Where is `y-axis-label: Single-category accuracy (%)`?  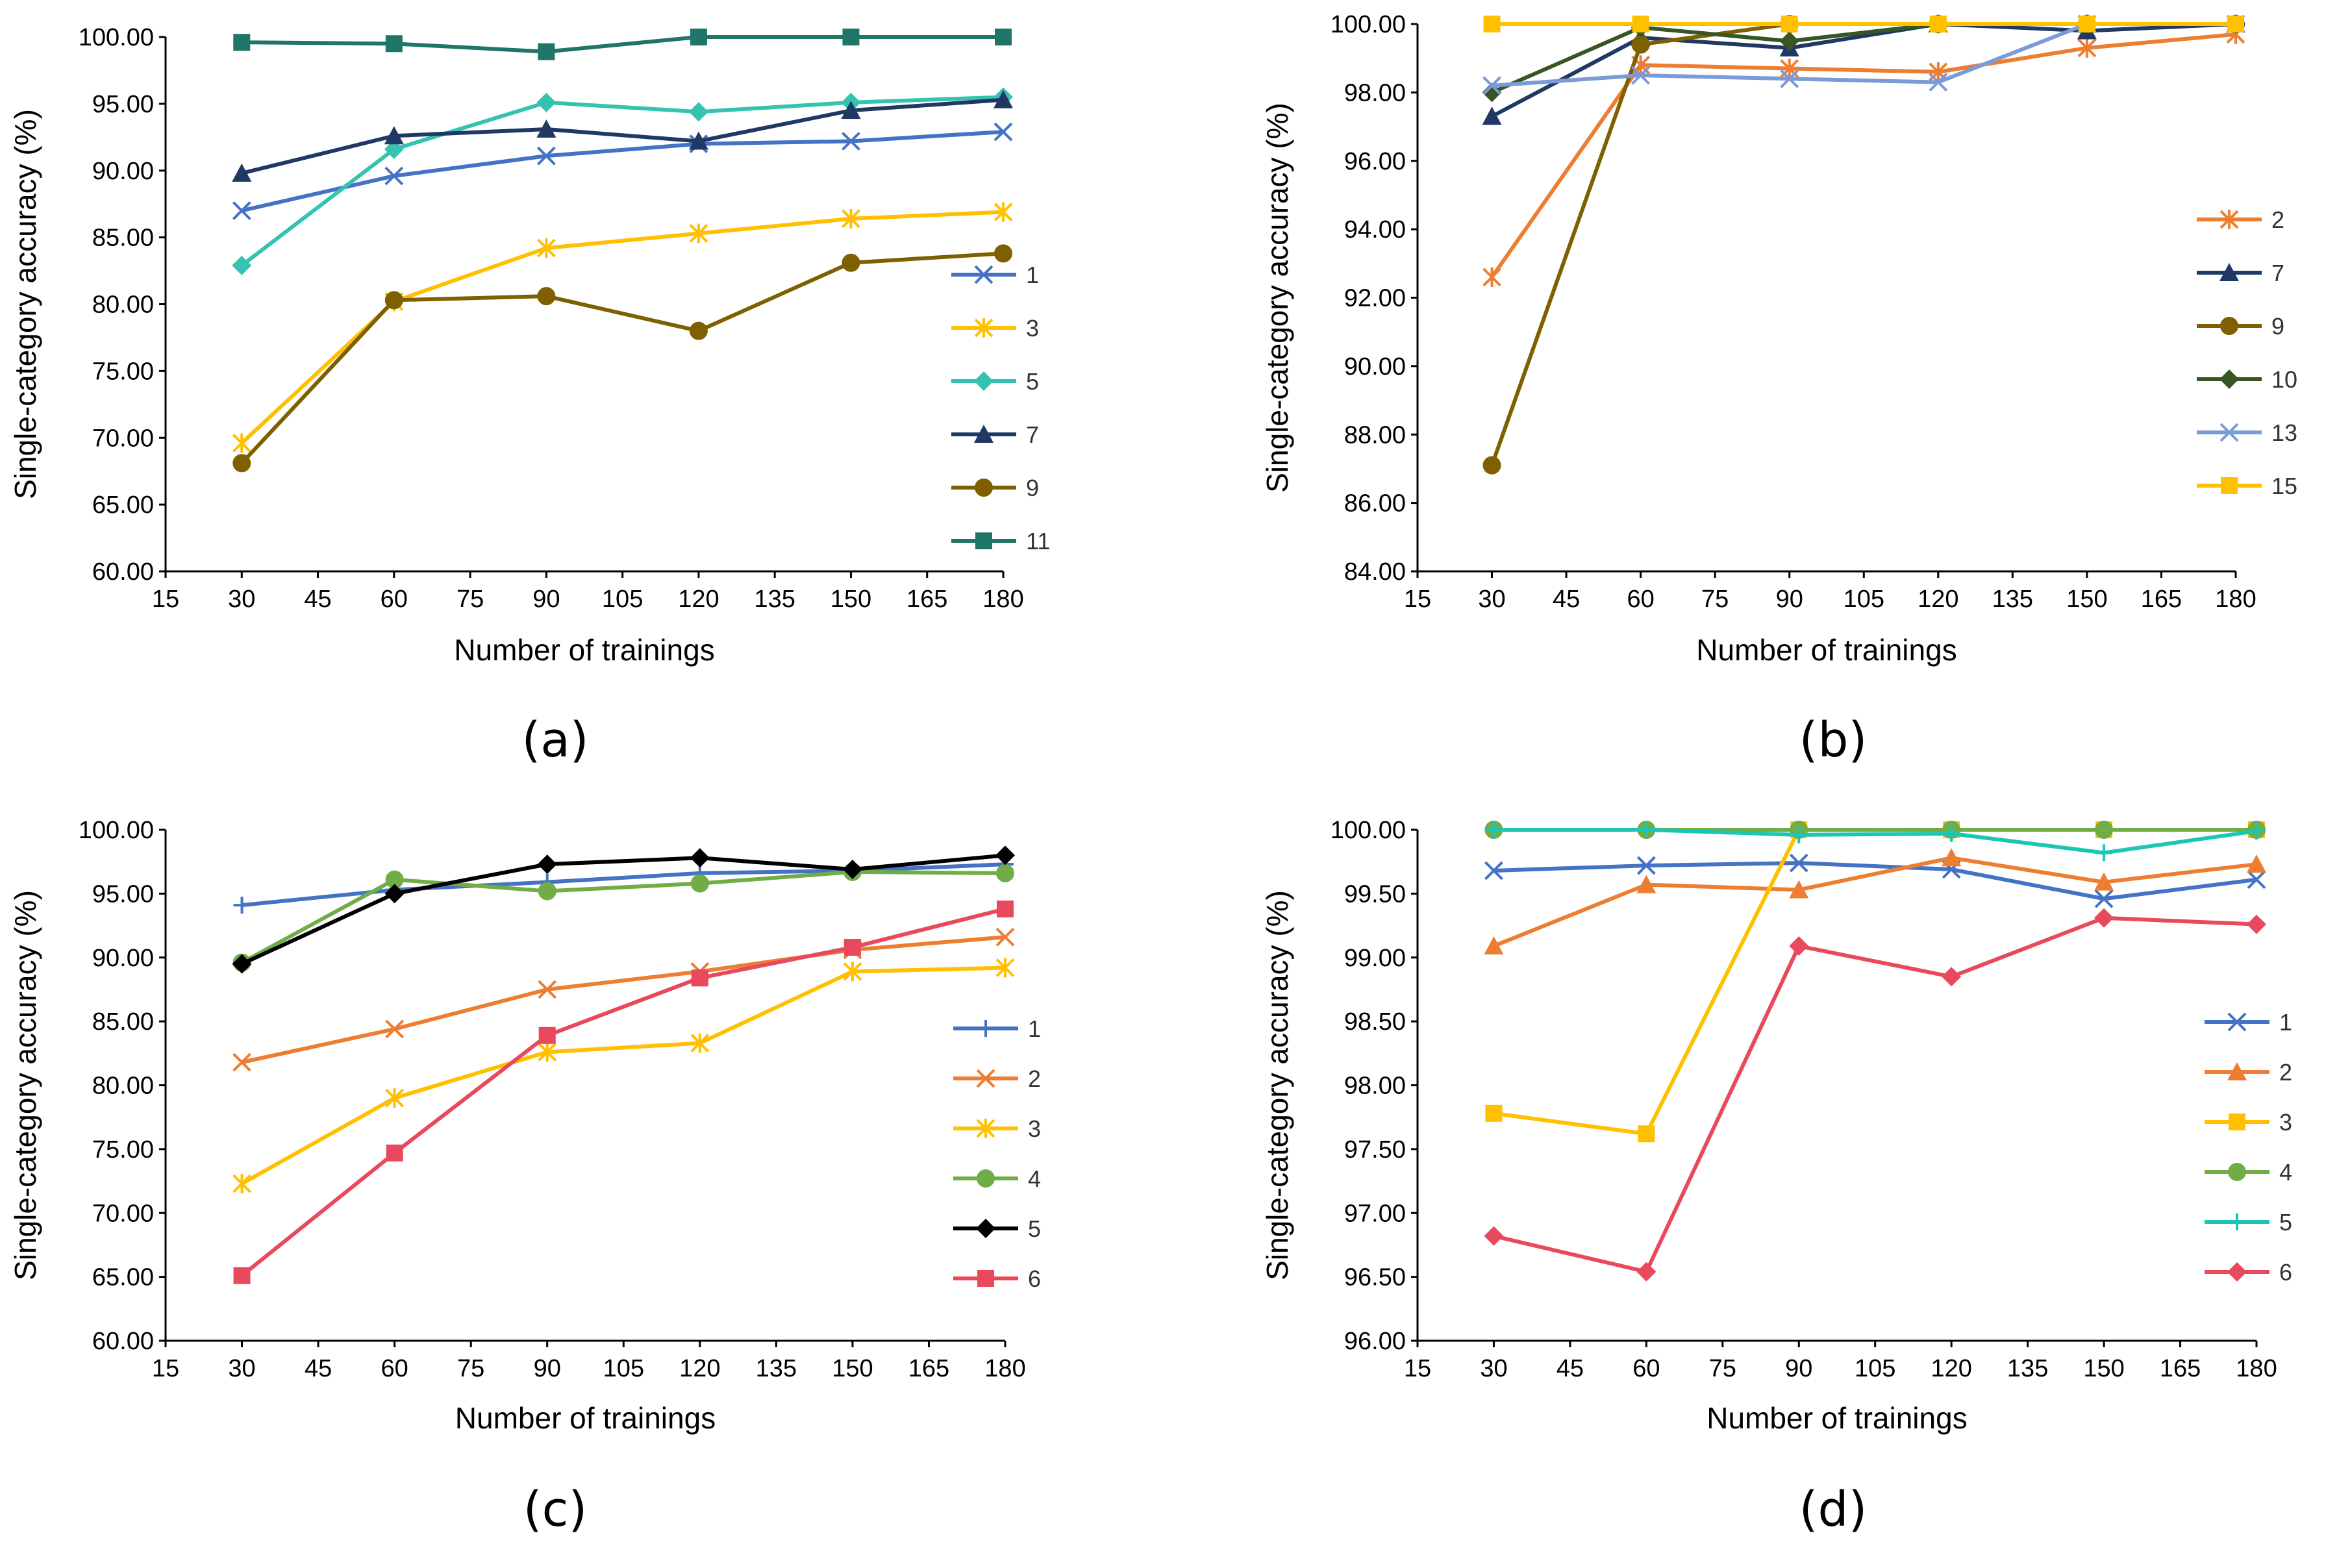
y-axis-label: Single-category accuracy (%) is located at coordinates (1277, 298).